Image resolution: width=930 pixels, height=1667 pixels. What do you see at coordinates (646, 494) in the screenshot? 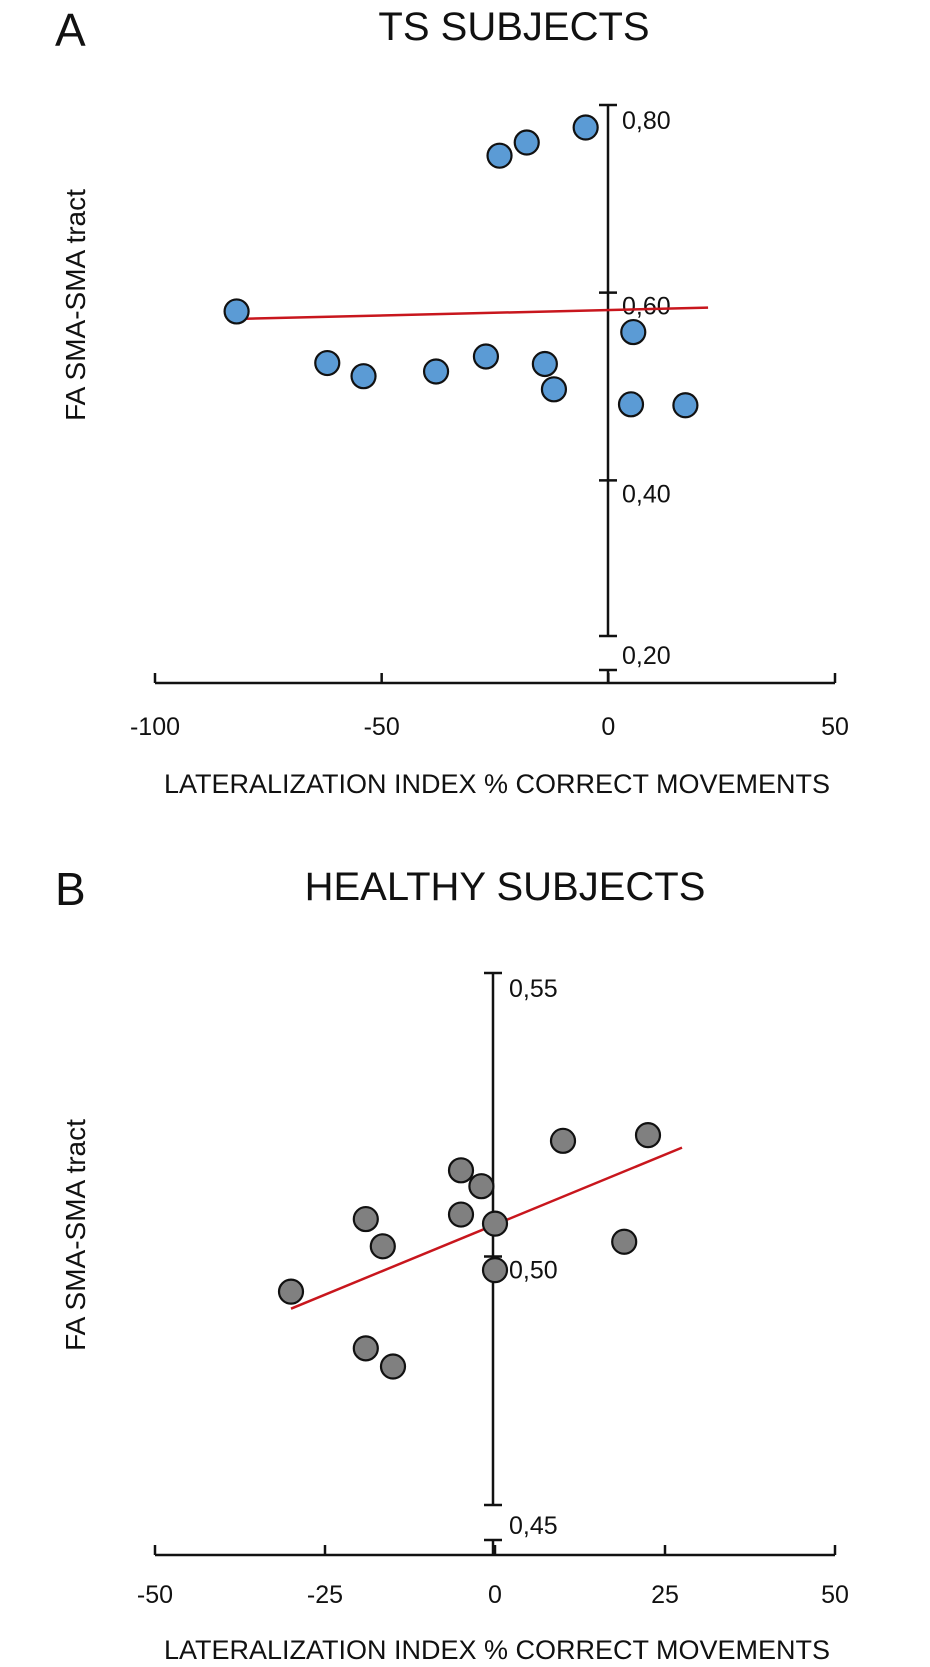
I see `panel-a-y-tick-label: 0,40` at bounding box center [646, 494].